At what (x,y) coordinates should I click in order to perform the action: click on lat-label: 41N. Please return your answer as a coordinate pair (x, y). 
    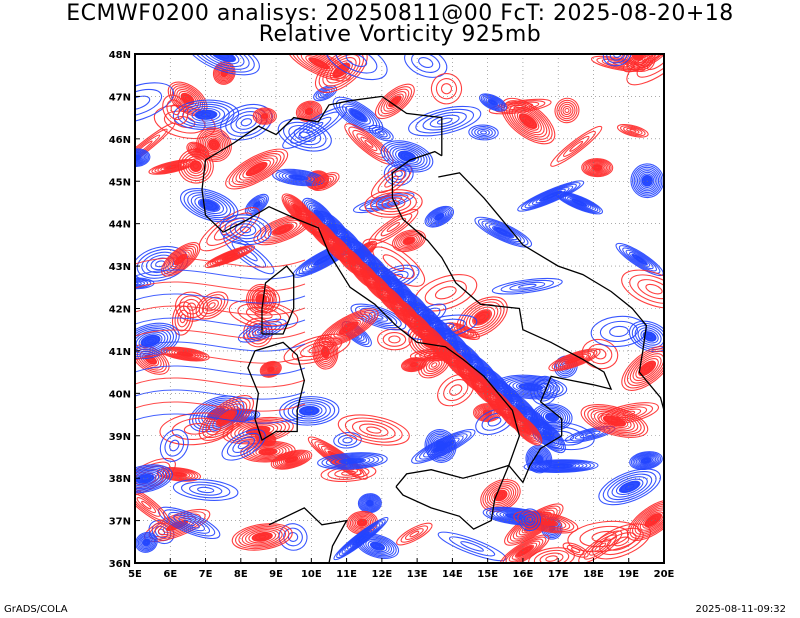
    Looking at the image, I should click on (120, 352).